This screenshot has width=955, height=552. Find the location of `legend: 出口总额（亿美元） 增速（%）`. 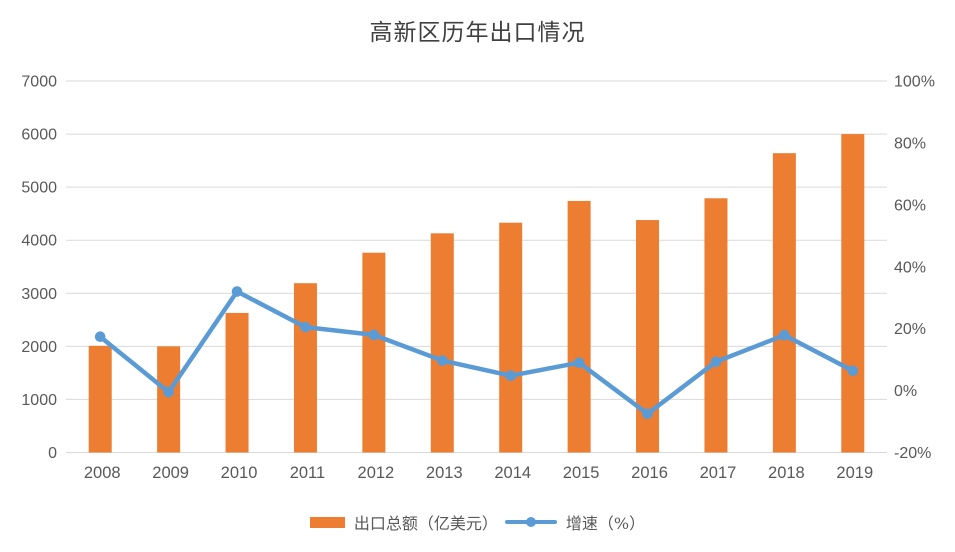

legend: 出口总额（亿美元） 增速（%） is located at coordinates (477, 522).